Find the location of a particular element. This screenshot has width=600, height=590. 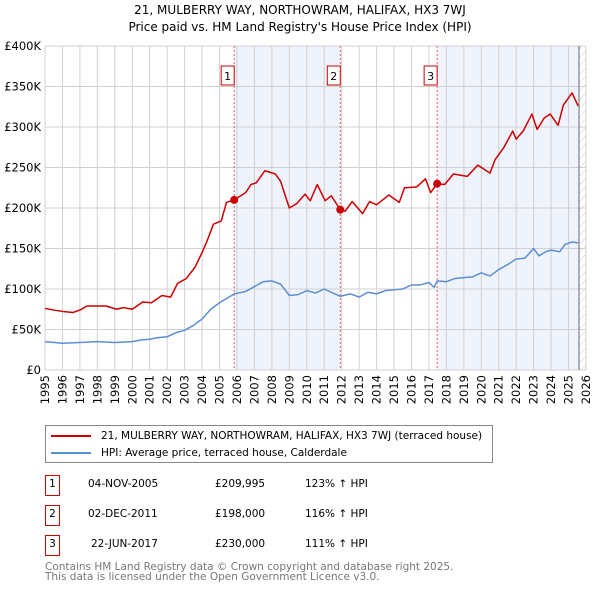

x-tick-label: 2025 is located at coordinates (569, 389).